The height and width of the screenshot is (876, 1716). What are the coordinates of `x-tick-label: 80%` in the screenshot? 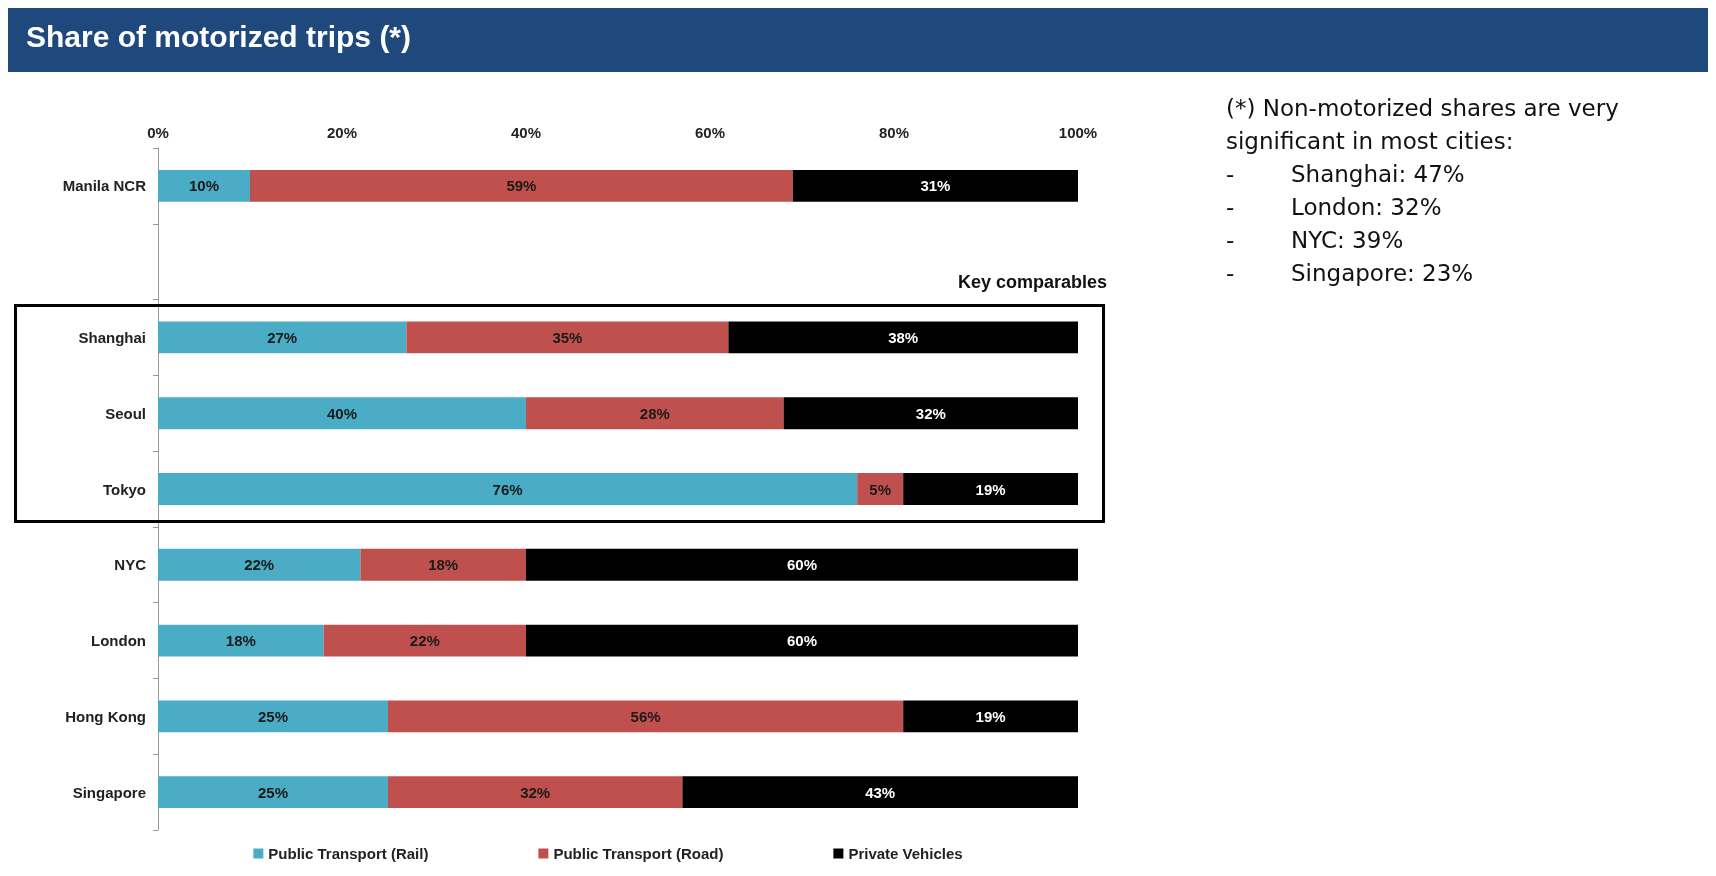 It's located at (894, 132).